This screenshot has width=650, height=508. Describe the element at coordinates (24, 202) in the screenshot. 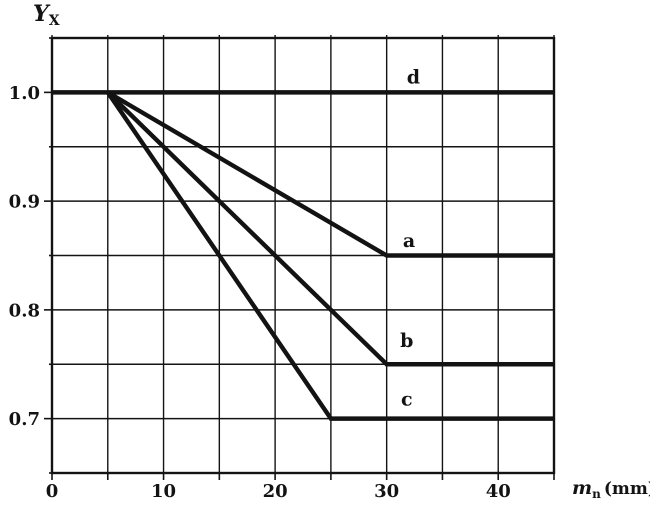

I see `y-tick-label-0.9: 0.9` at that location.